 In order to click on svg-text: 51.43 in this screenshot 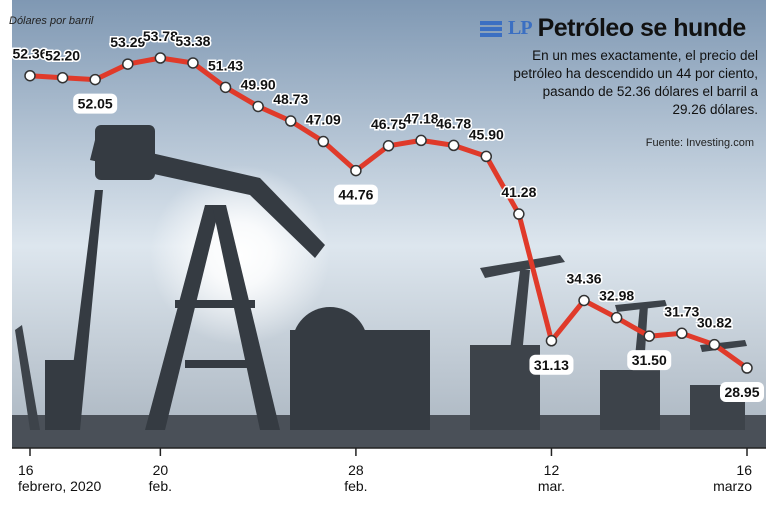, I will do `click(225, 65)`.